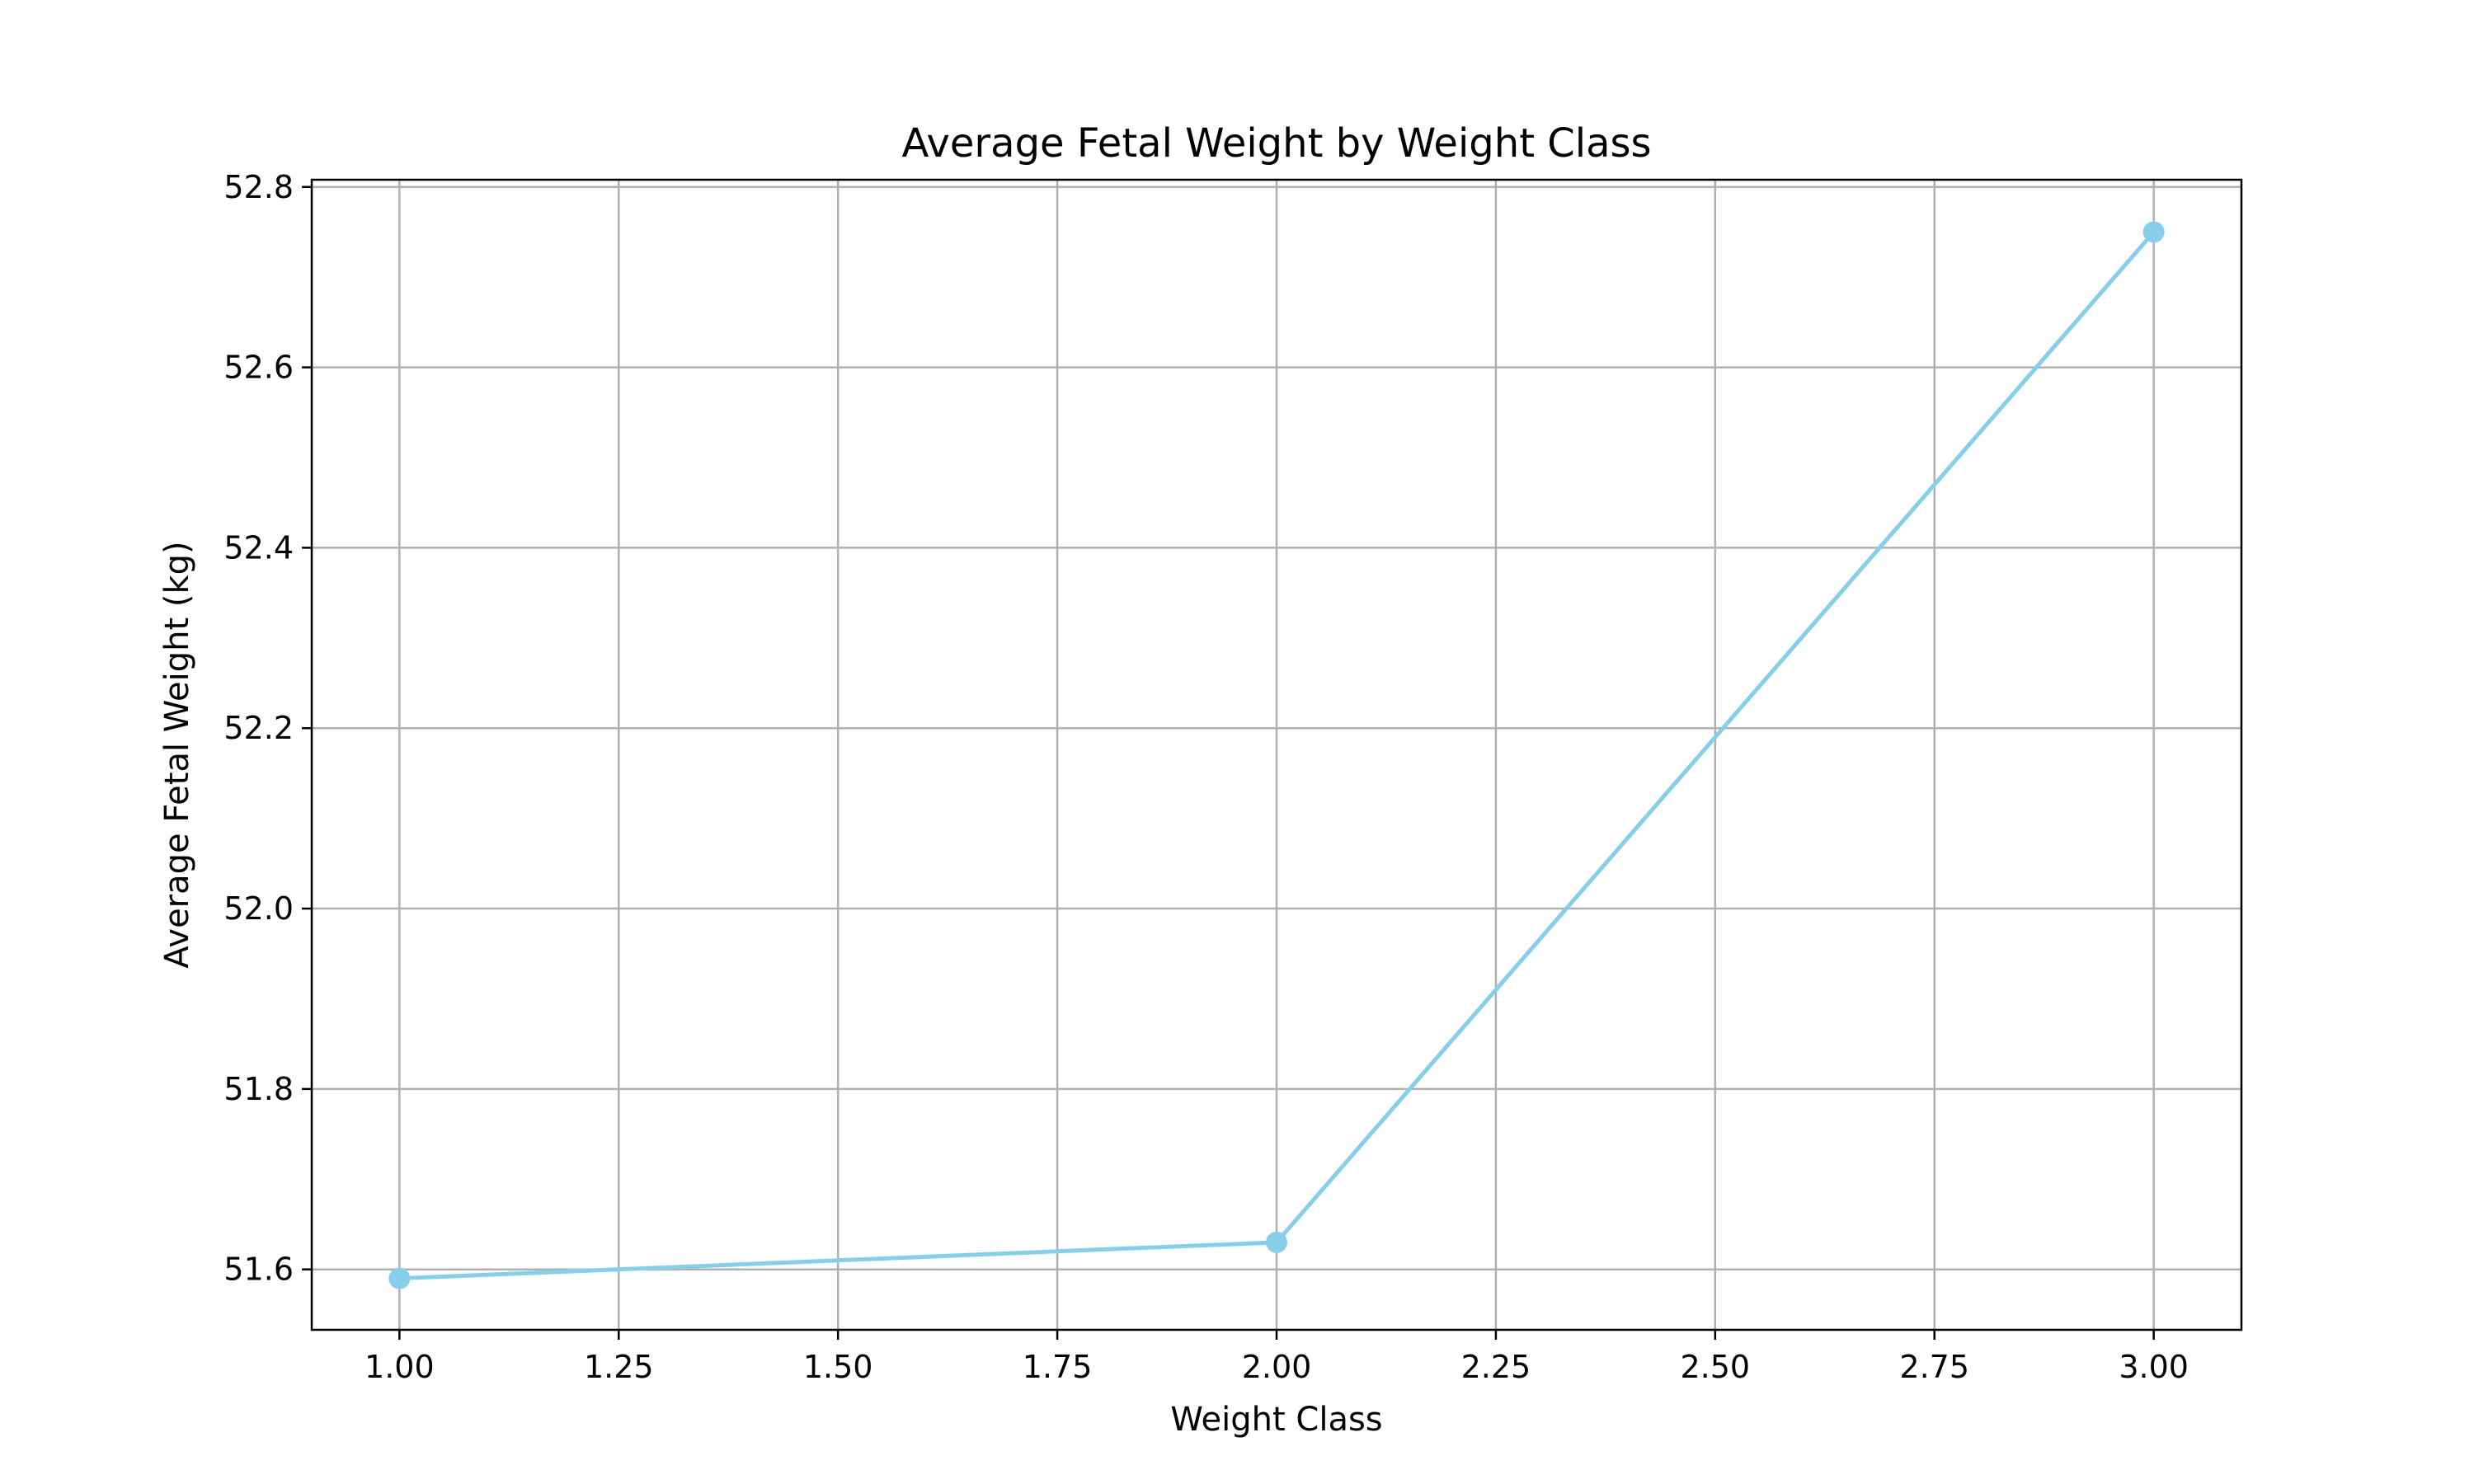  I want to click on x-tick-label: 2.75, so click(1934, 1367).